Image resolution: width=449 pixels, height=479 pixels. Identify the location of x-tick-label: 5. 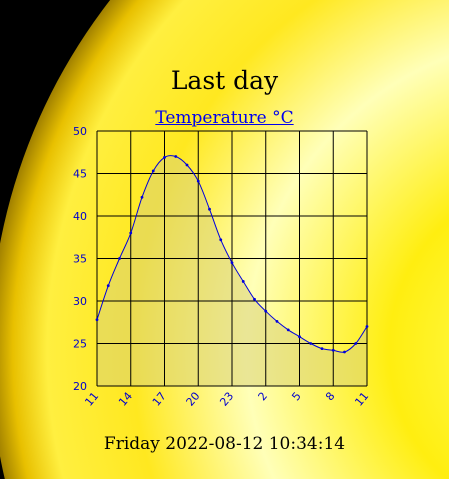
(296, 397).